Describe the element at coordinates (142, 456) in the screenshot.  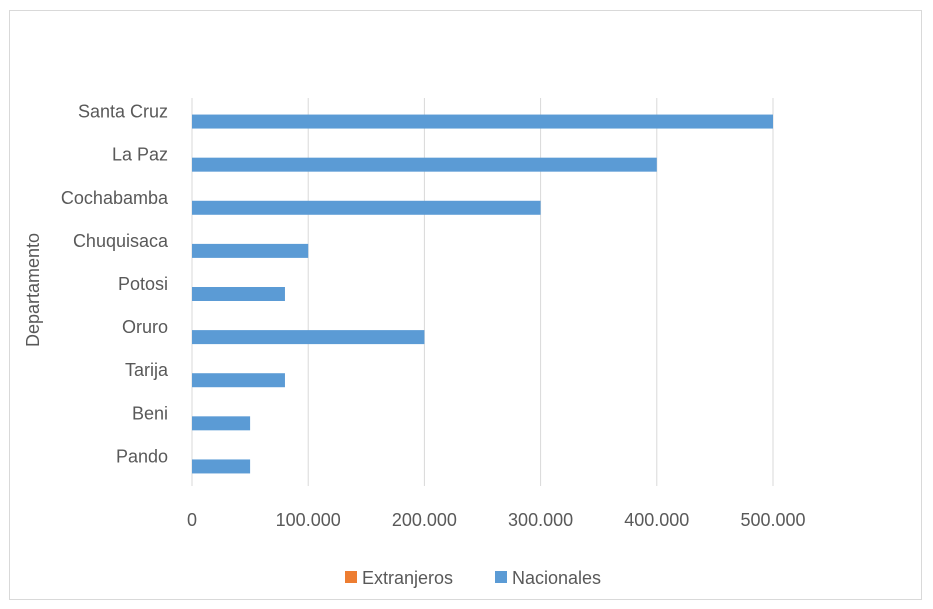
I see `category-label: Pando` at that location.